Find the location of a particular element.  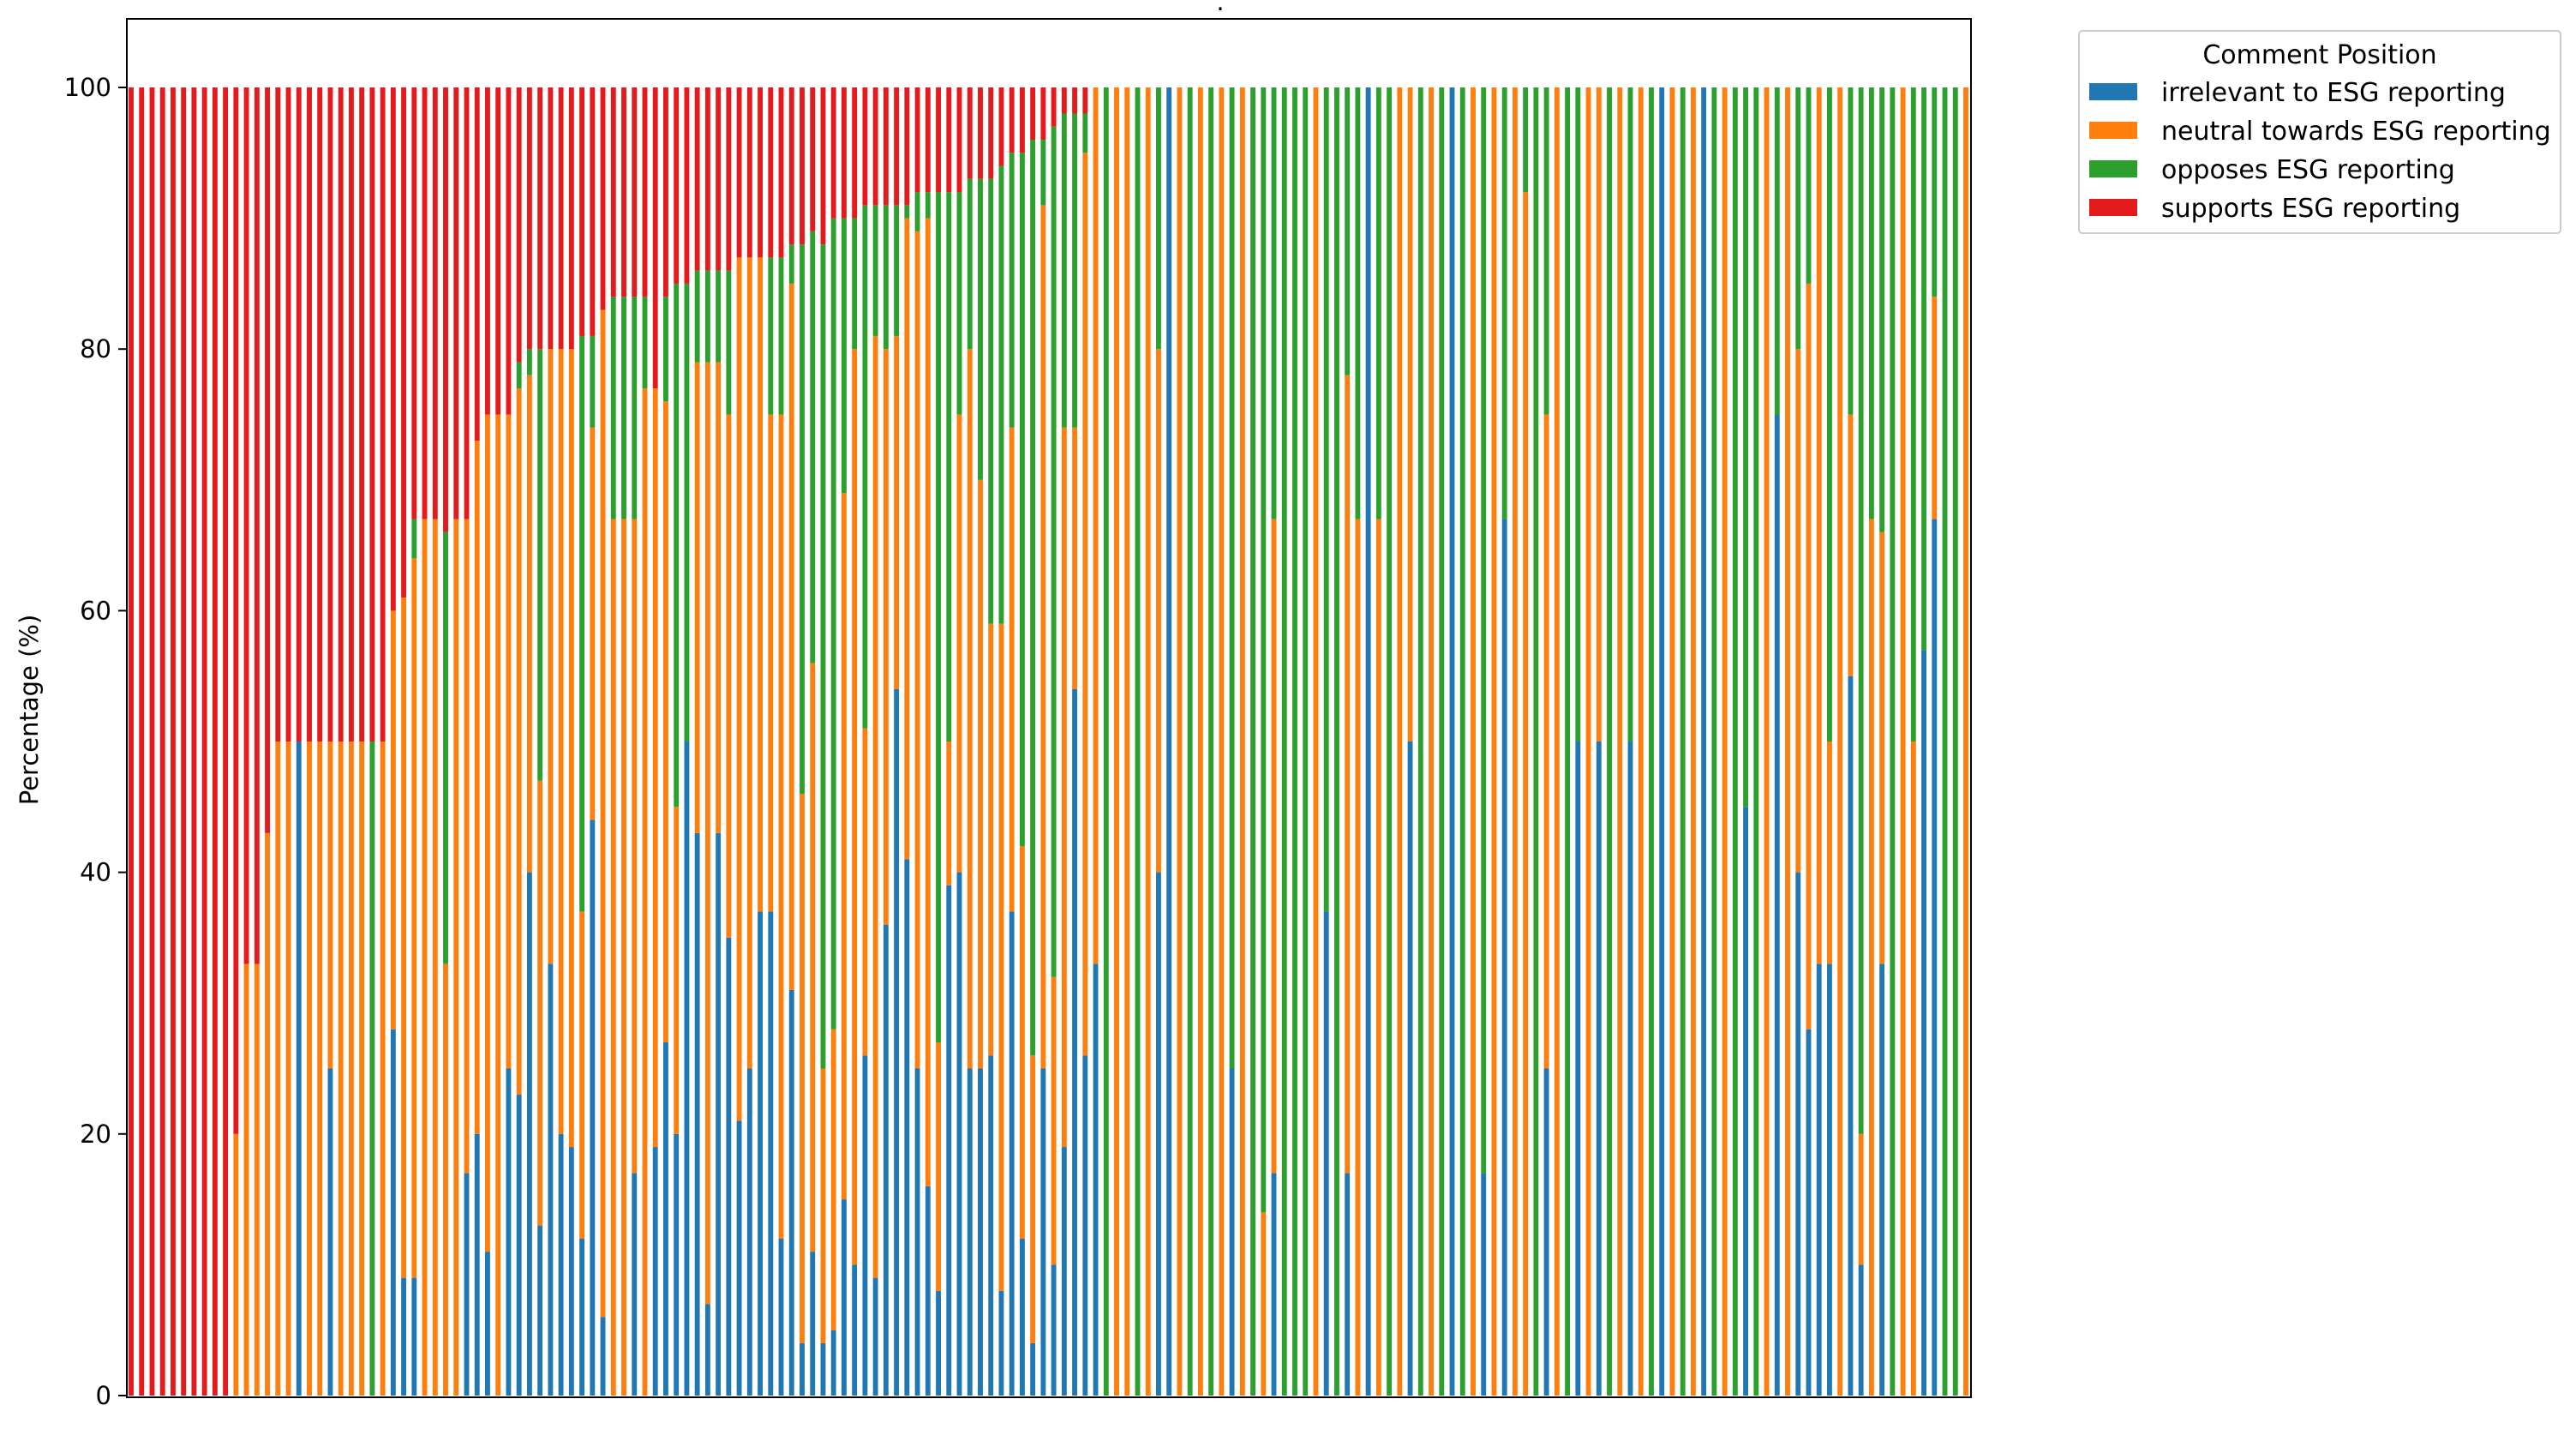

y-tick-label: 80 is located at coordinates (95, 348).